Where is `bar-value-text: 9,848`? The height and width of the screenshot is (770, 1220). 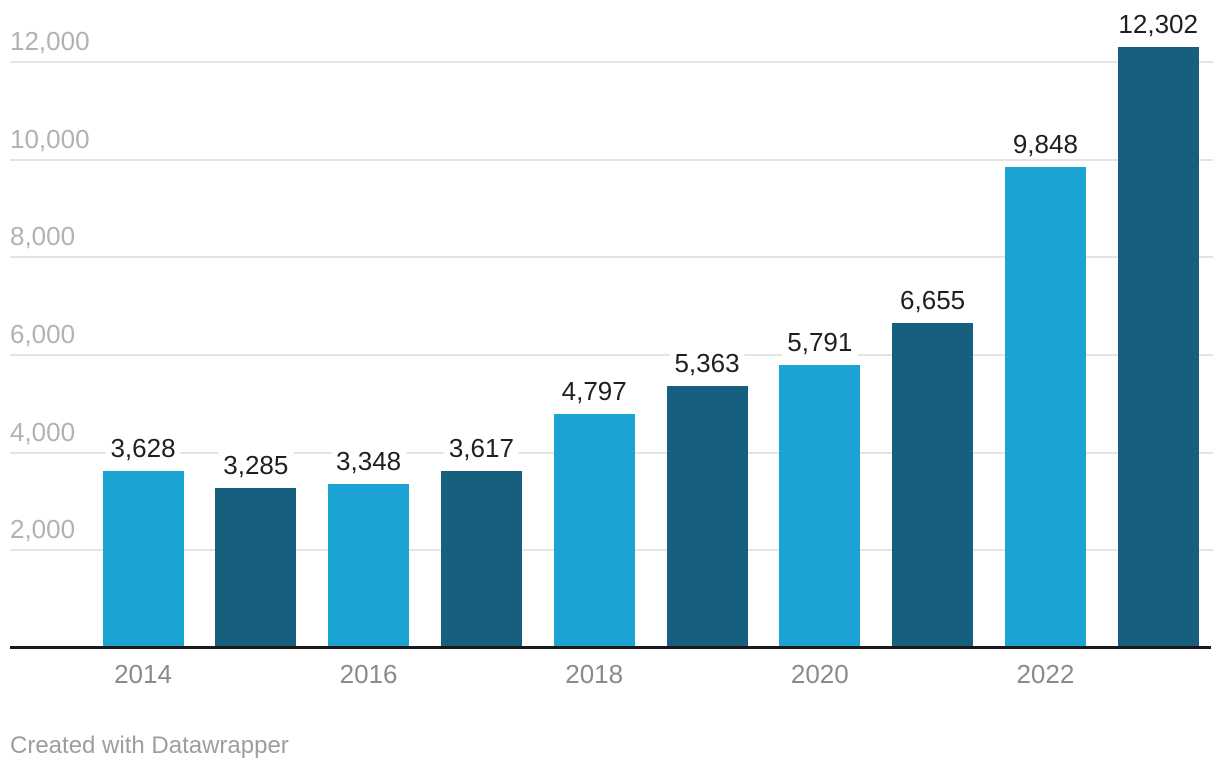 bar-value-text: 9,848 is located at coordinates (1045, 143).